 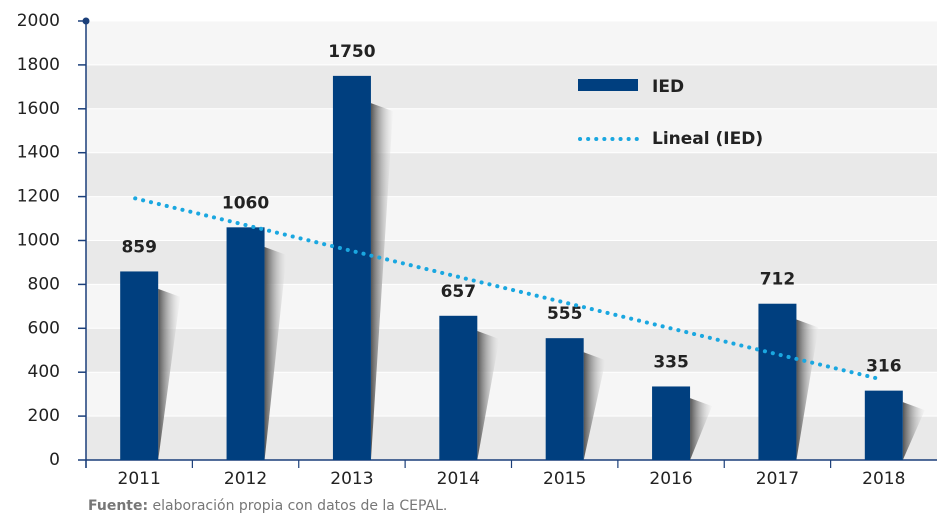 I want to click on y-tick-label: 2000, so click(x=38, y=21).